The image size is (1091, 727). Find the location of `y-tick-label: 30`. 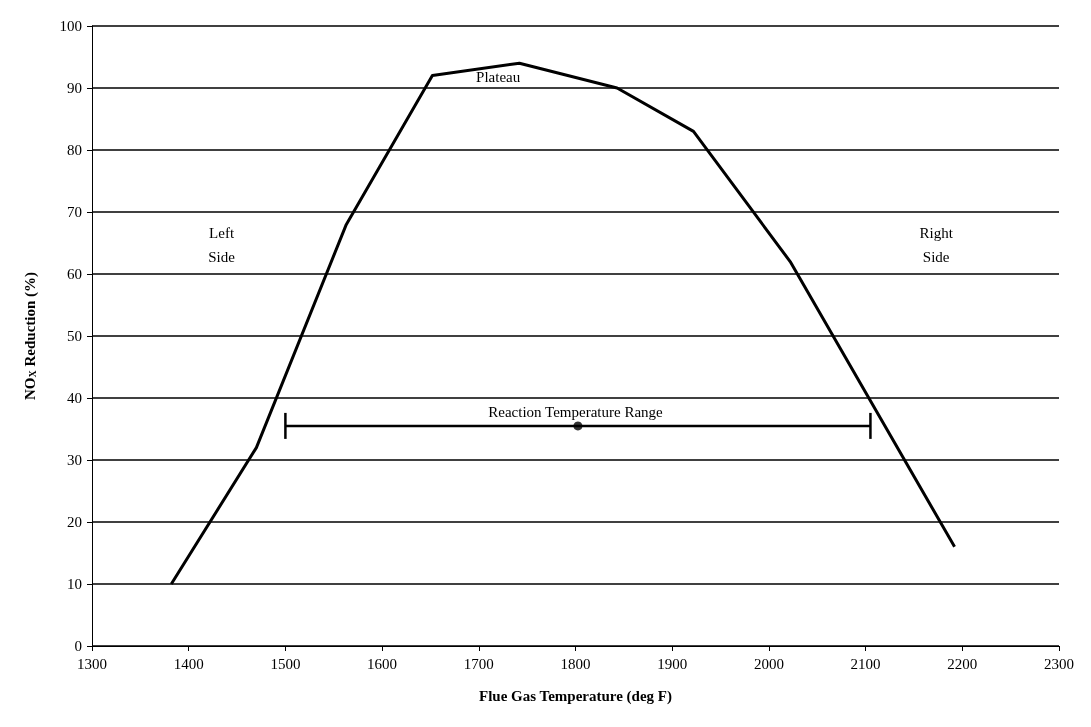

y-tick-label: 30 is located at coordinates (74, 460).